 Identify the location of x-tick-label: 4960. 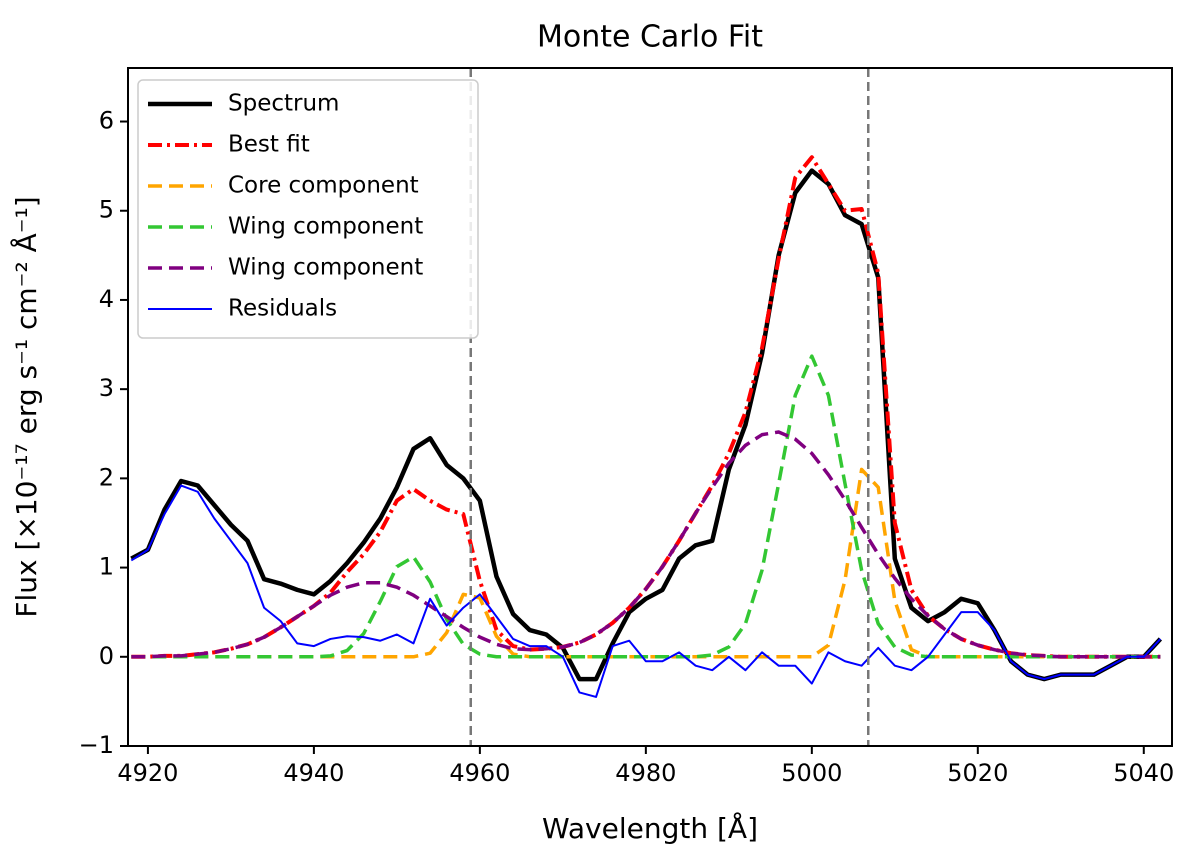
(479, 773).